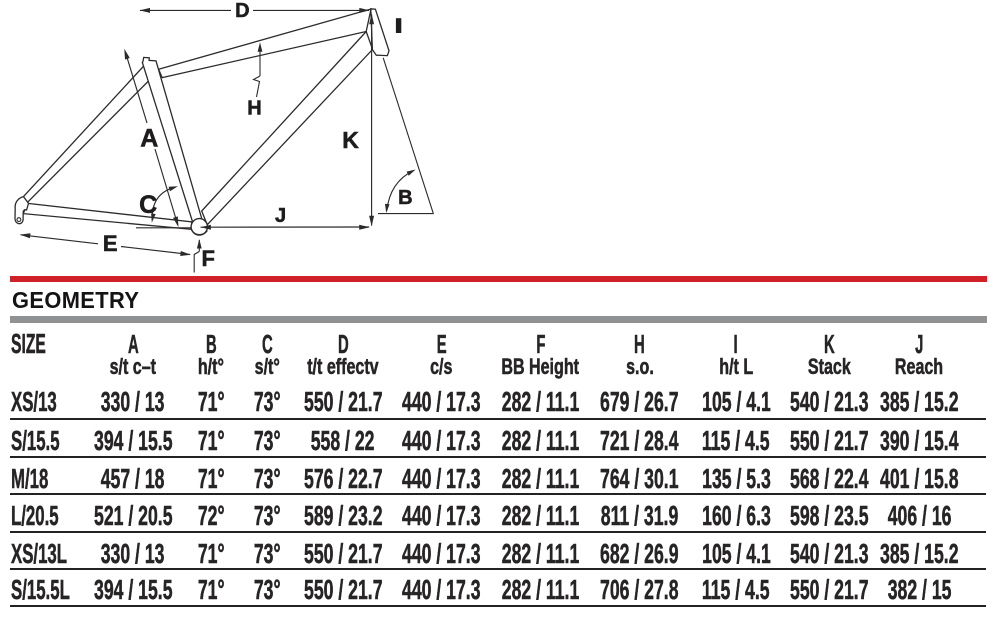  I want to click on svg-text: E, so click(110, 243).